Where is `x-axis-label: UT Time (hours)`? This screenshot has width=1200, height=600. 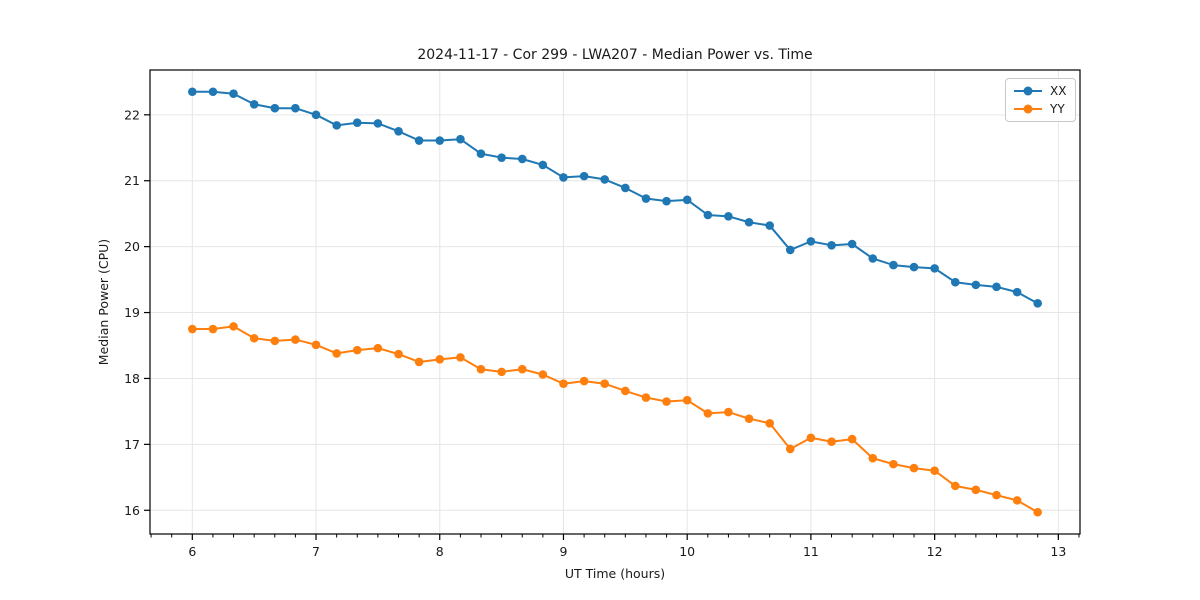 x-axis-label: UT Time (hours) is located at coordinates (615, 573).